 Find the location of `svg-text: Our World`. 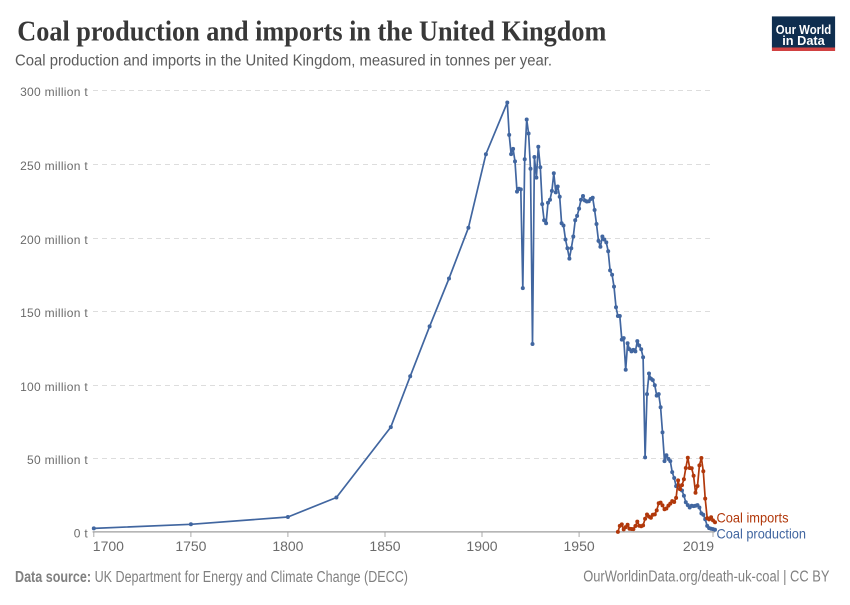

svg-text: Our World is located at coordinates (804, 29).